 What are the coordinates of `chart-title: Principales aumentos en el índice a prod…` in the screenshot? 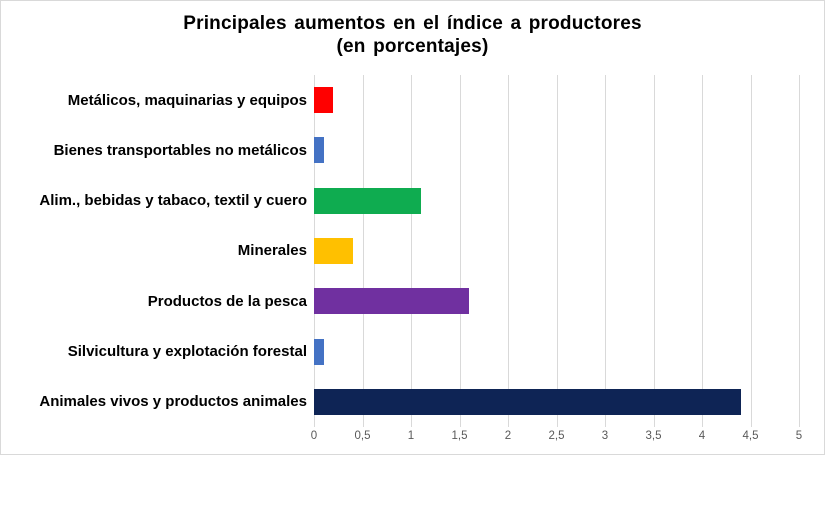 It's located at (412, 35).